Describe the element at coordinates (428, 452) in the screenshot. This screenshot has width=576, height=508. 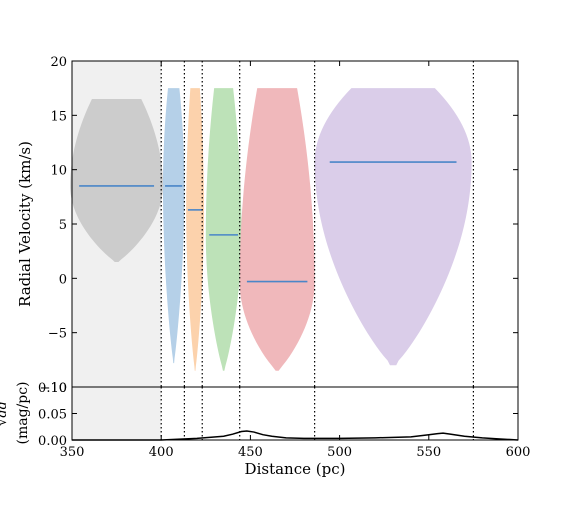
I see `x-tick-label: 550` at that location.